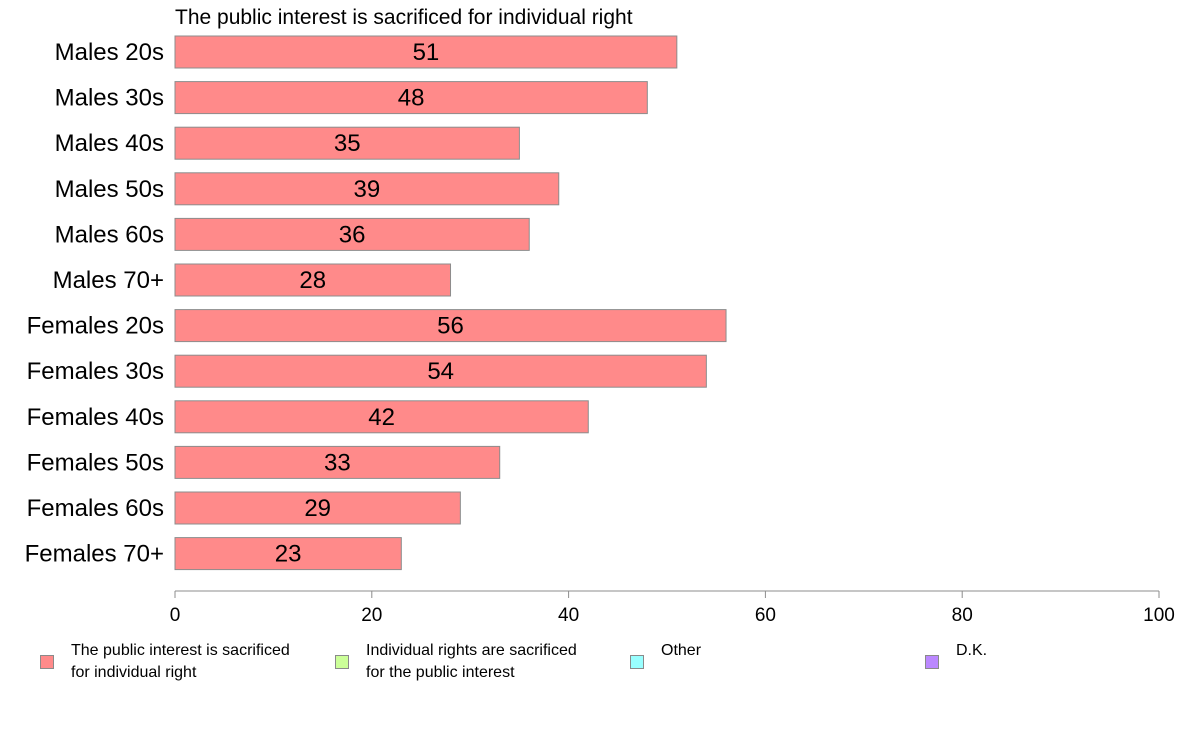 Image resolution: width=1188 pixels, height=736 pixels. What do you see at coordinates (1159, 615) in the screenshot?
I see `x-tick-label: 100` at bounding box center [1159, 615].